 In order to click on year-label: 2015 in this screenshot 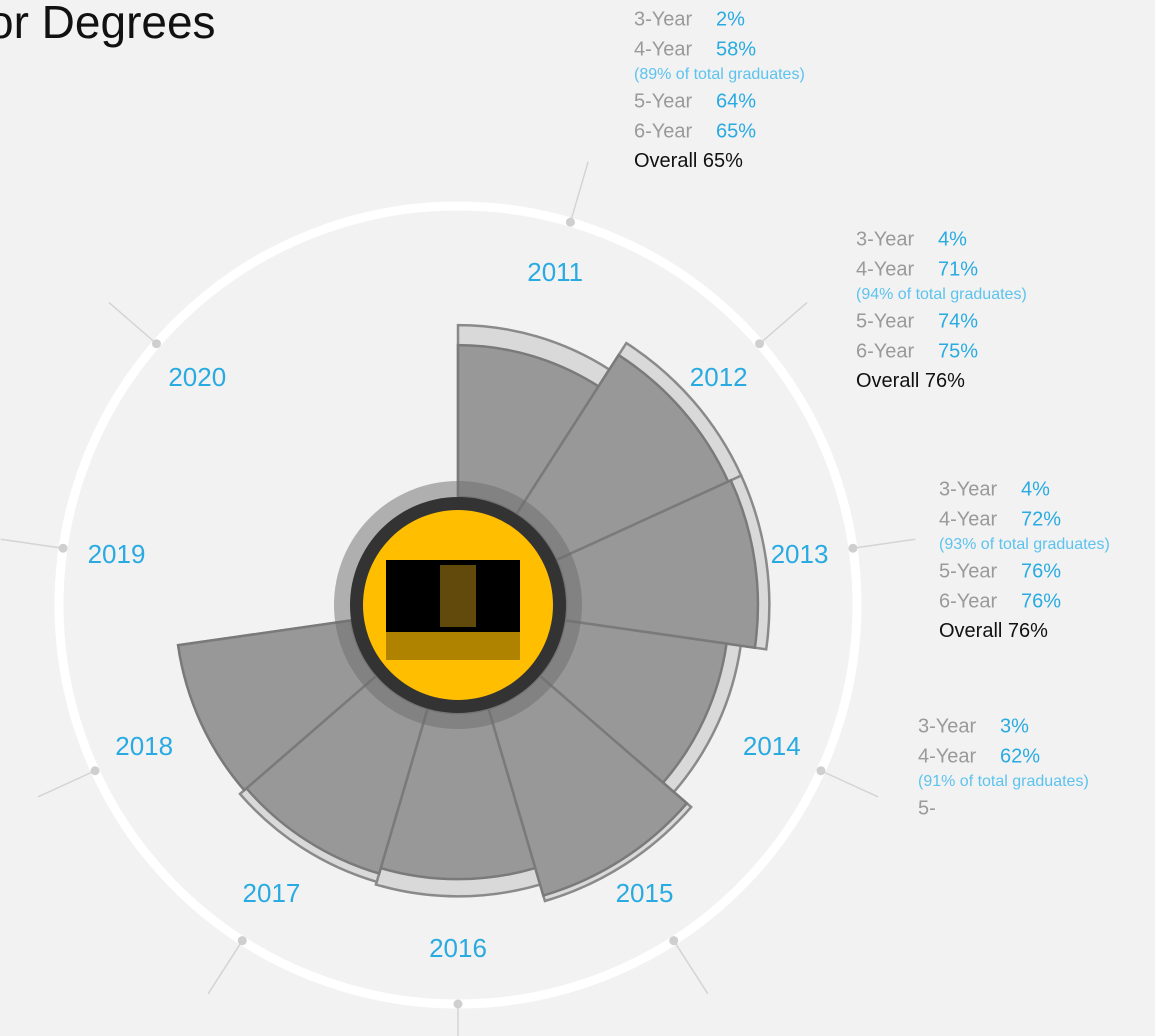, I will do `click(645, 893)`.